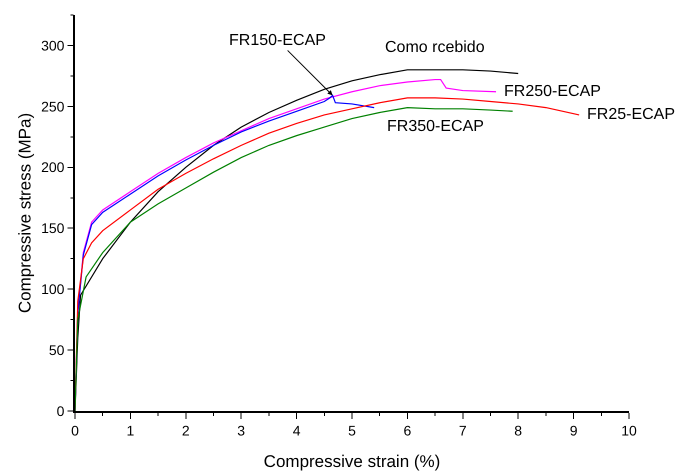 The width and height of the screenshot is (689, 471). I want to click on x-tick-label: 9, so click(574, 430).